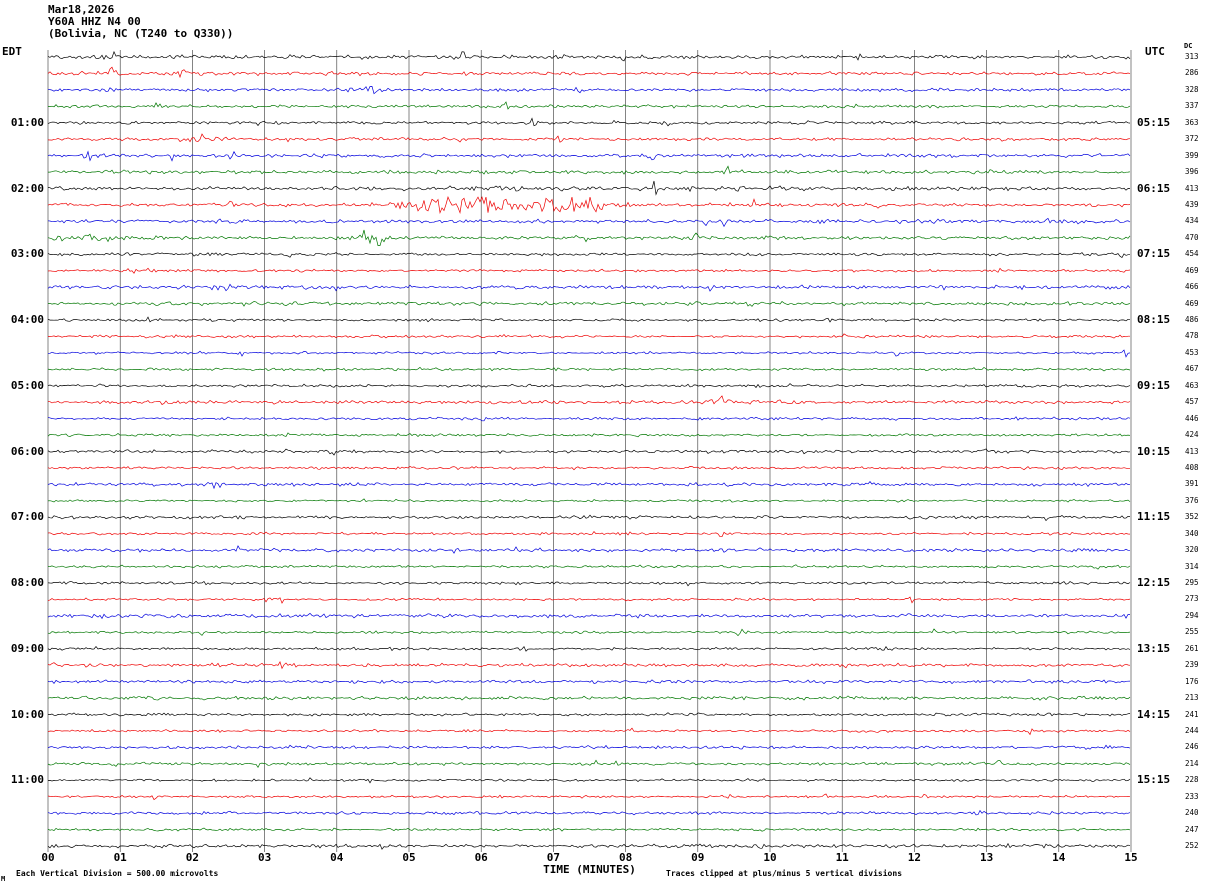 Image resolution: width=1210 pixels, height=886 pixels. Describe the element at coordinates (1192, 418) in the screenshot. I see `dc-value: 446` at that location.